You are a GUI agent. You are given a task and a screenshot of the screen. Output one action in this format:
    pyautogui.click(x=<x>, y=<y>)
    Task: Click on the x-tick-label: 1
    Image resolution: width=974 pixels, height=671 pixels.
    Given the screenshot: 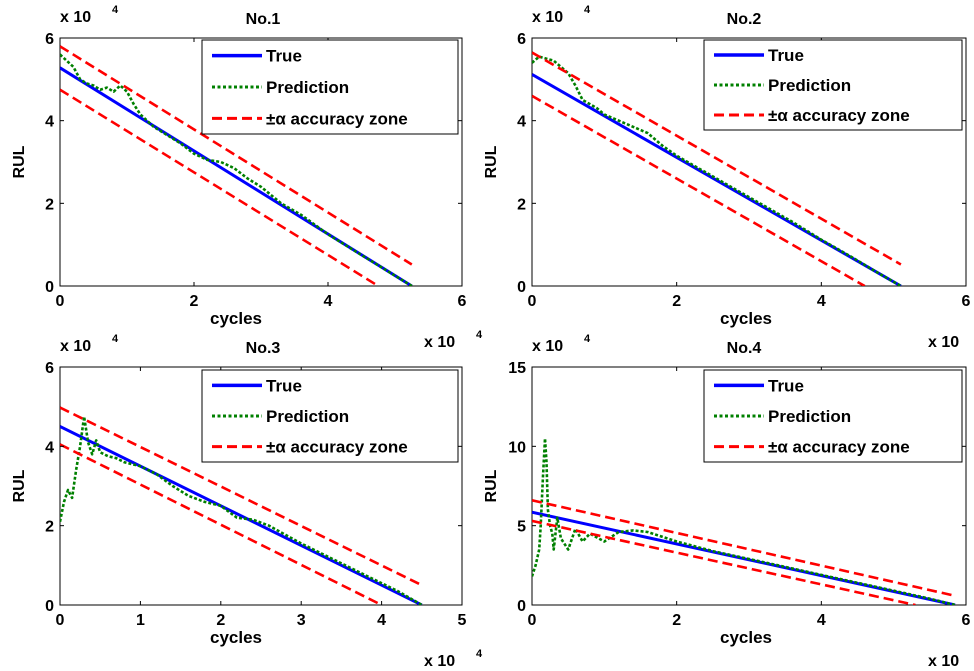 What is the action you would take?
    pyautogui.click(x=140, y=620)
    